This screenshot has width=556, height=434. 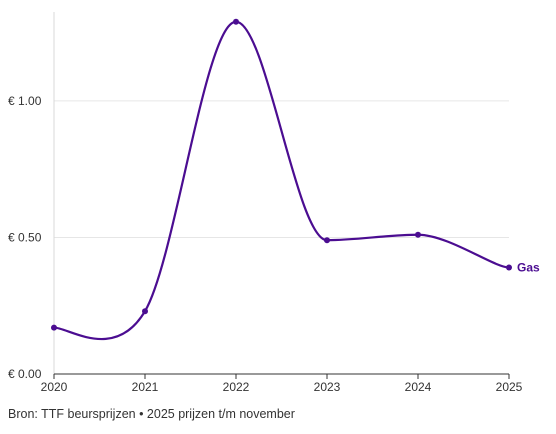 What do you see at coordinates (509, 387) in the screenshot?
I see `x-tick-label: 2025` at bounding box center [509, 387].